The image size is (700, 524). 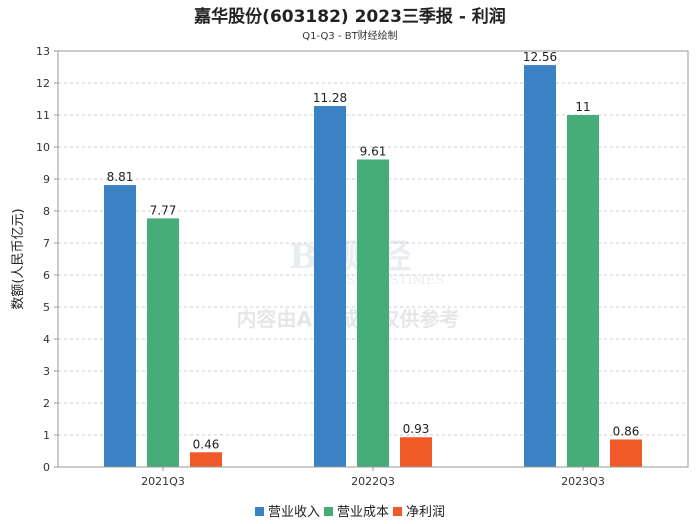 I want to click on y-tick-label: 5, so click(x=46, y=307).